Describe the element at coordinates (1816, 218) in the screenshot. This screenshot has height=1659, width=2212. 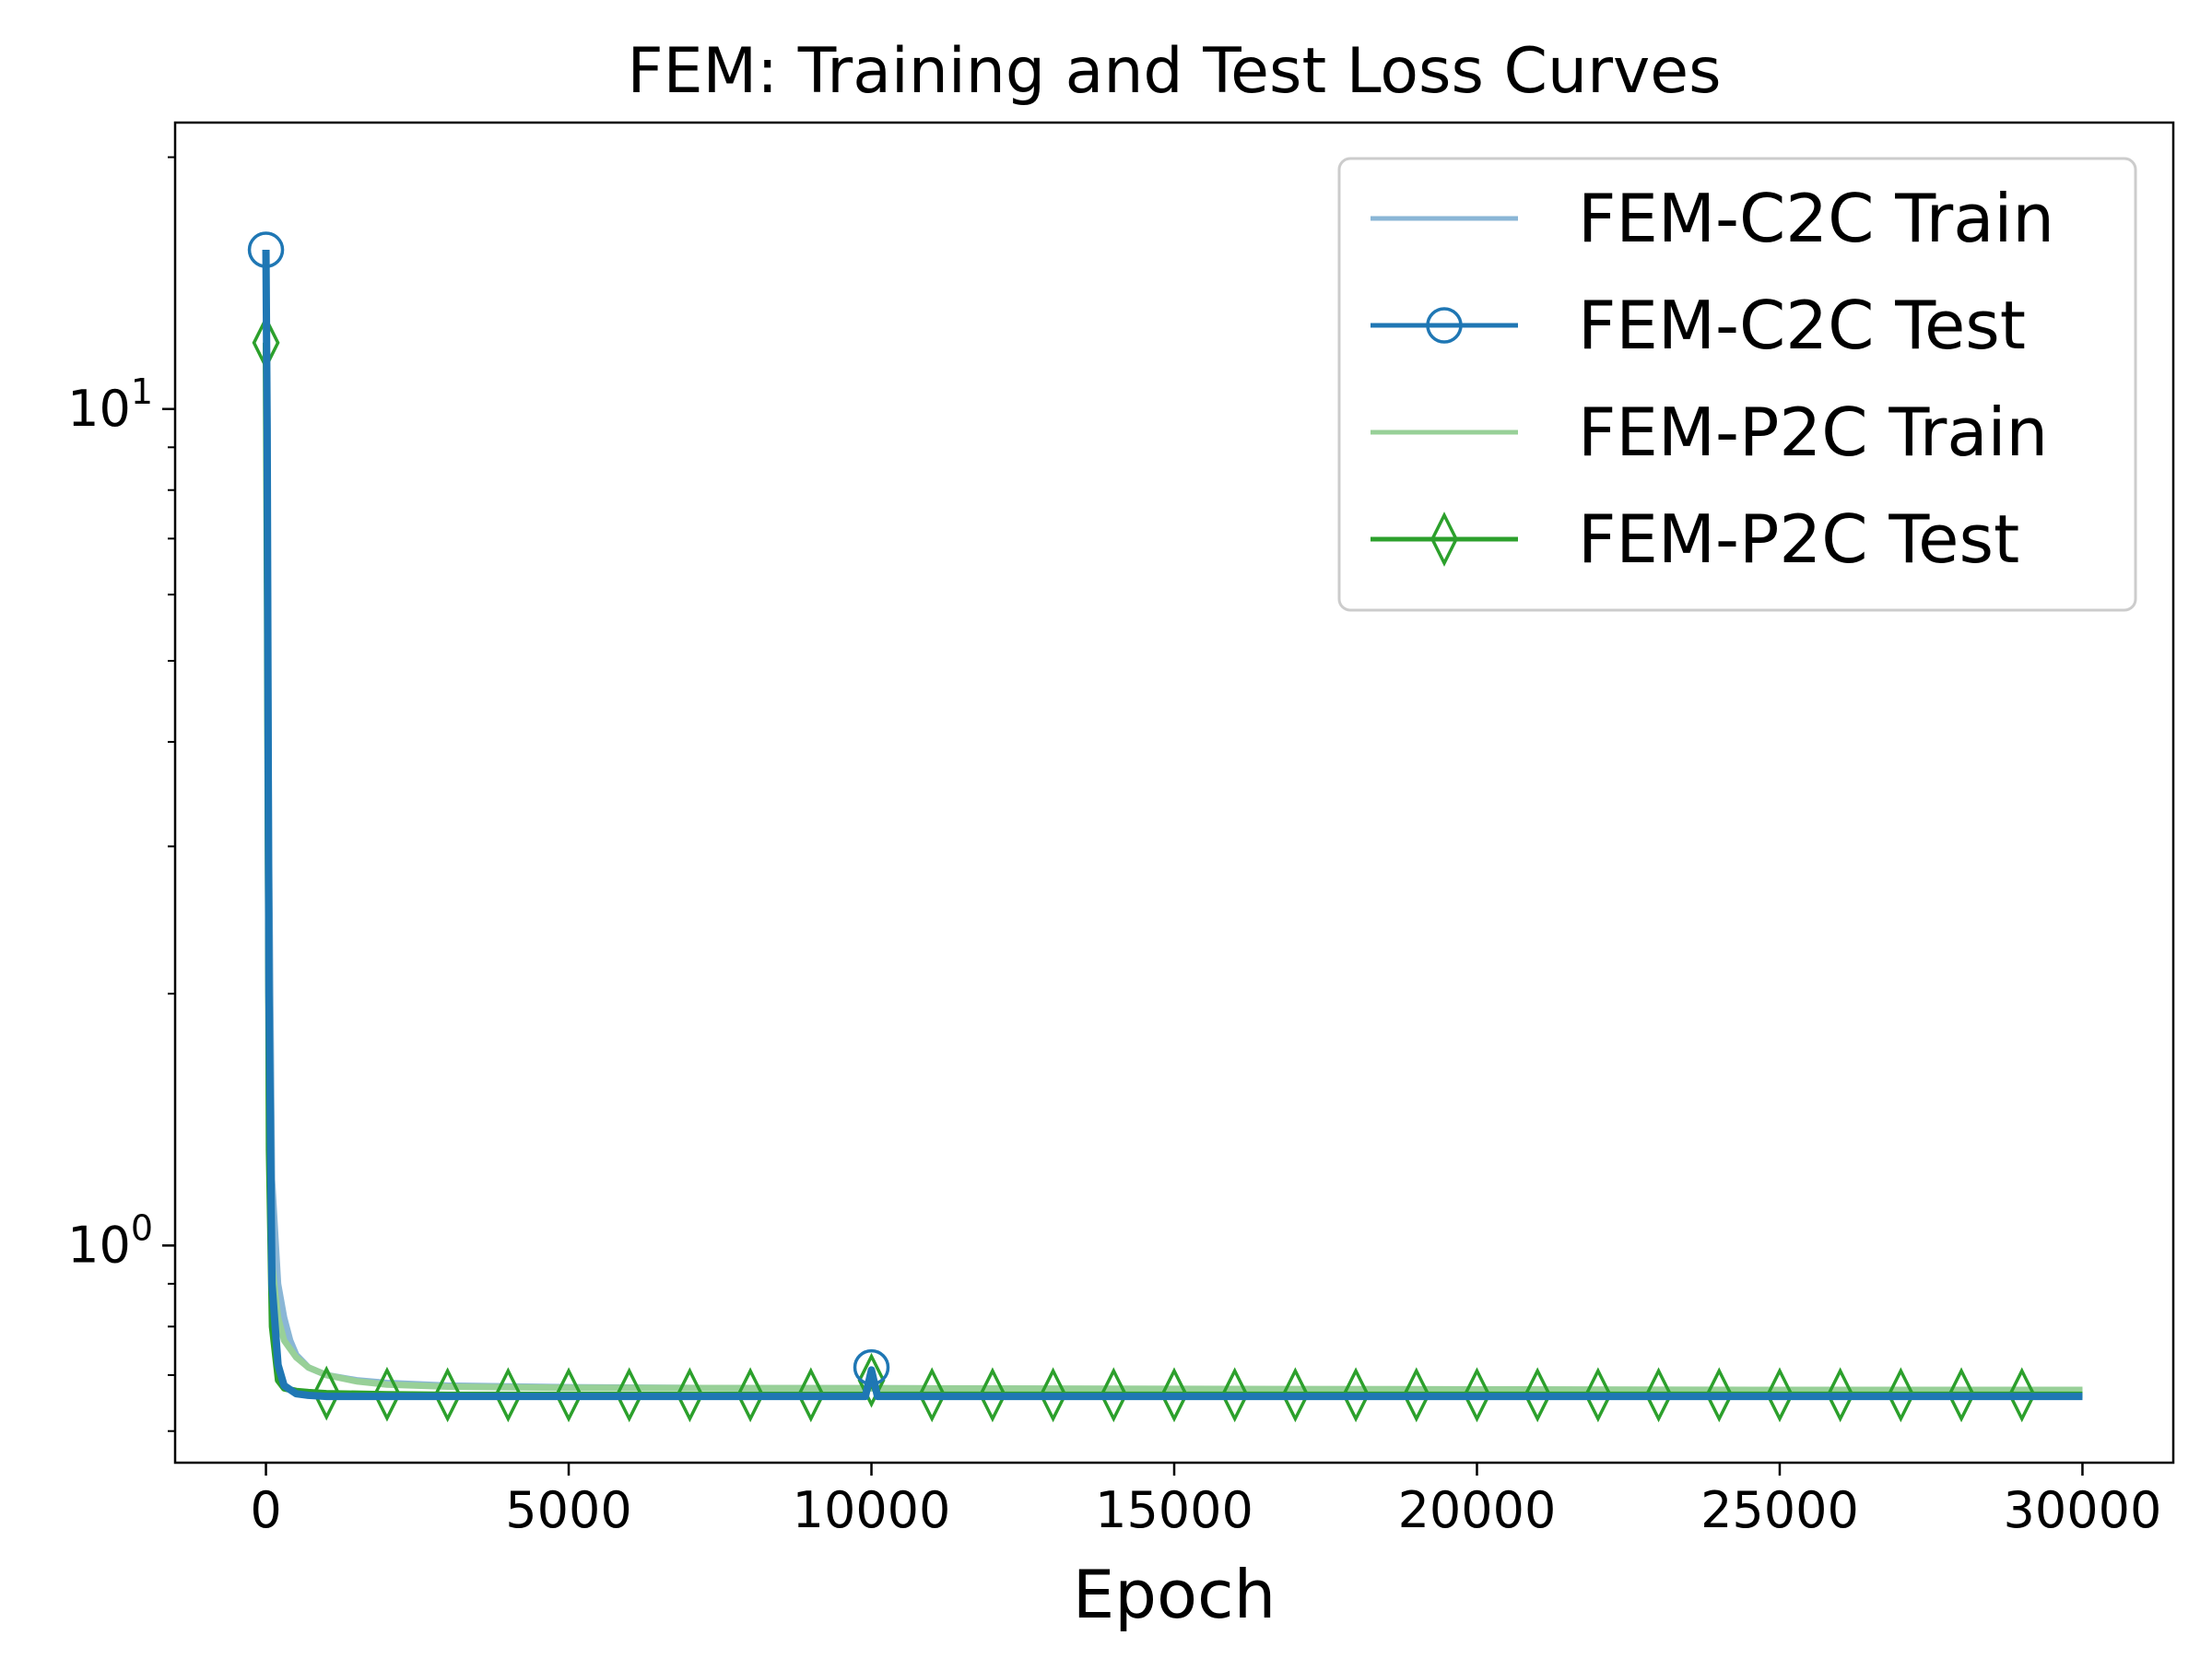
I see `legend-label: FEM-C2C Train` at that location.